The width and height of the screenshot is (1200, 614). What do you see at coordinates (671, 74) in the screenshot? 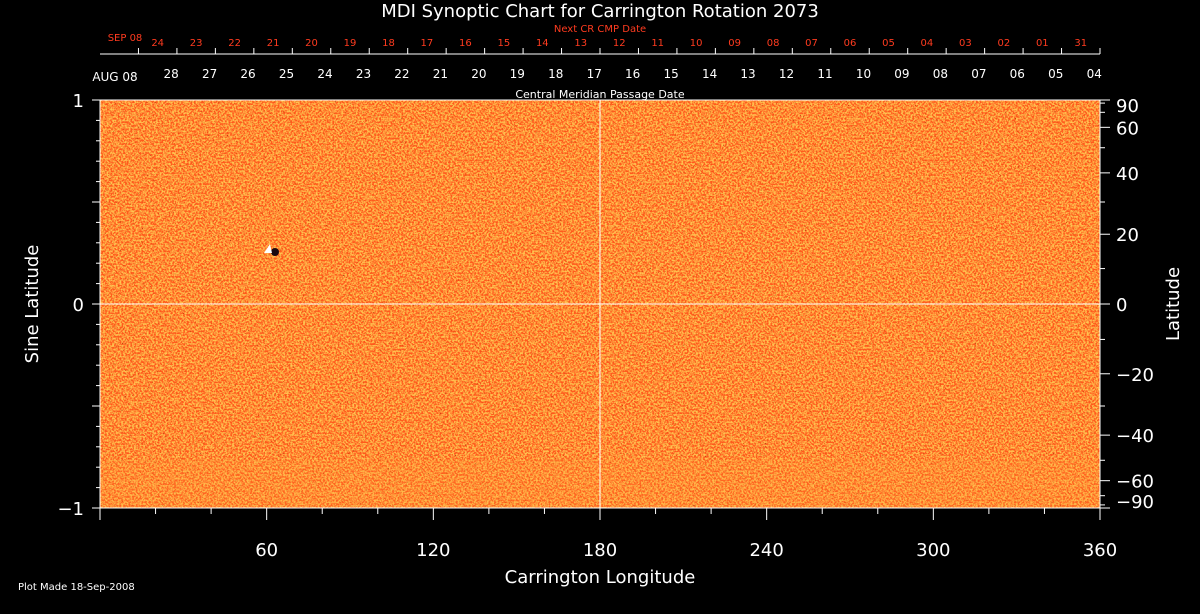
I see `cmp-day-label: 15` at bounding box center [671, 74].